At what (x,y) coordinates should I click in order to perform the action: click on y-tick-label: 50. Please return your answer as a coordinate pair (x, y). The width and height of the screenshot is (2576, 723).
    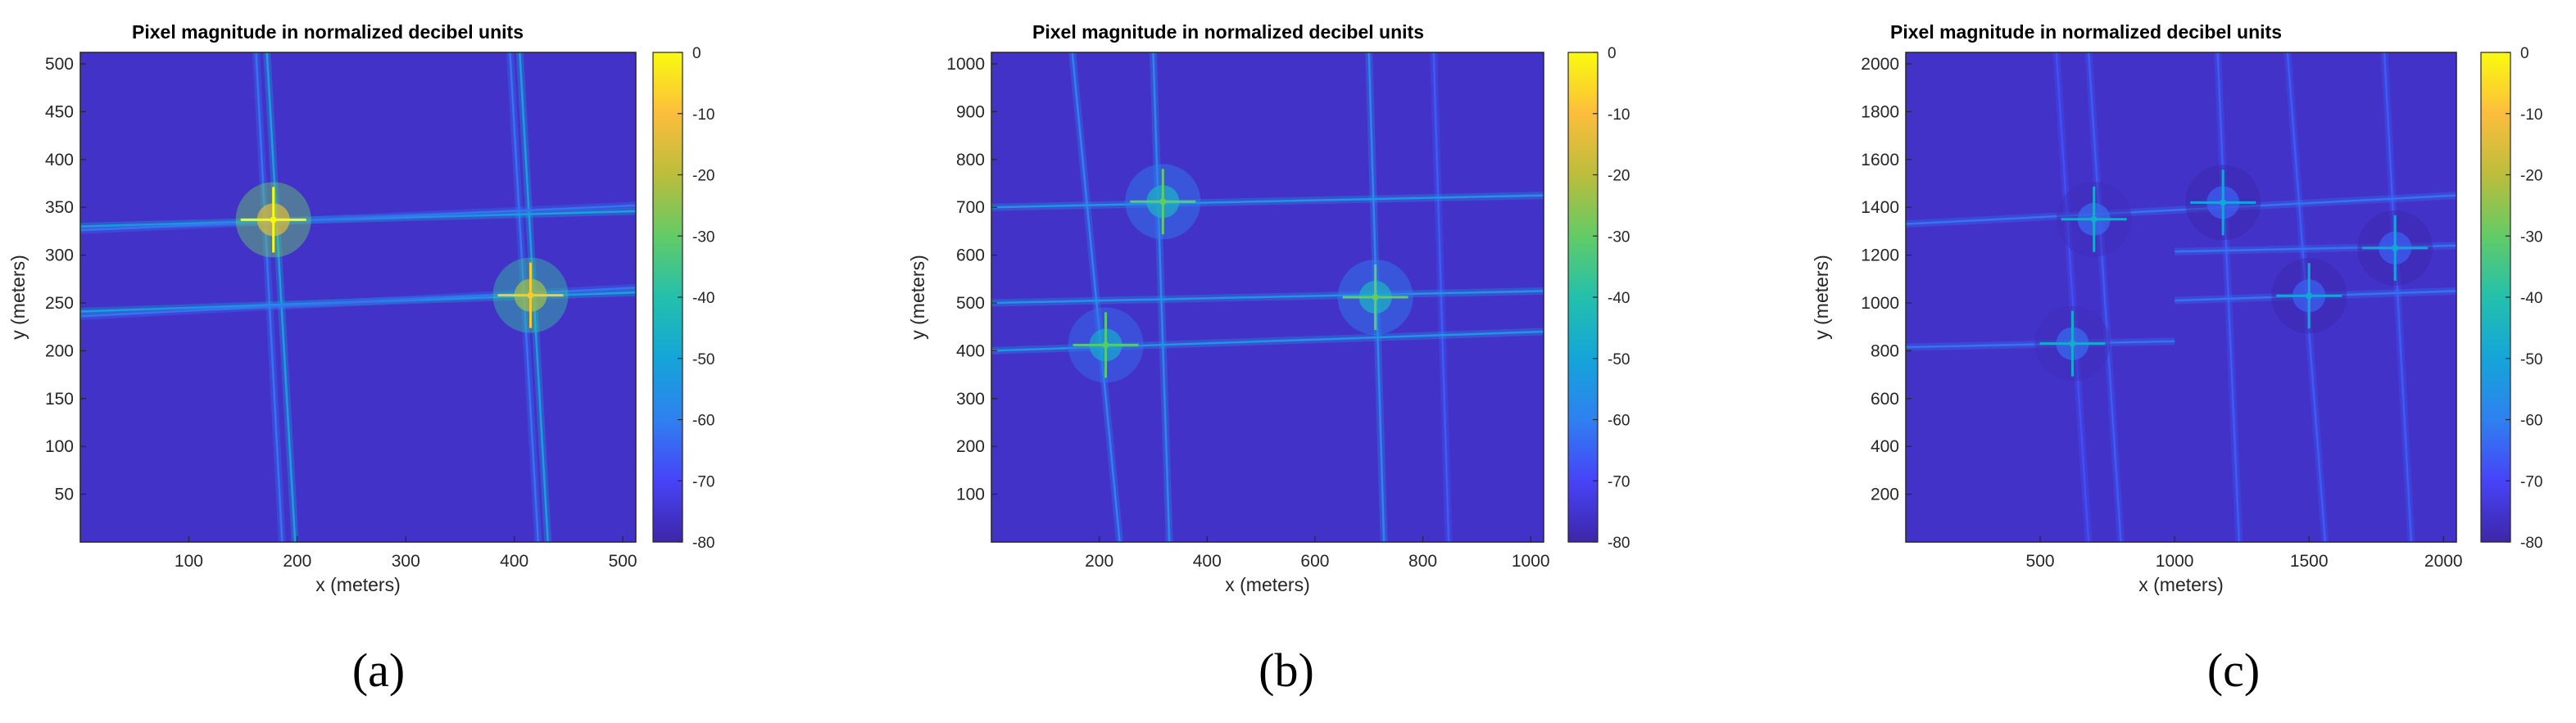
    Looking at the image, I should click on (64, 495).